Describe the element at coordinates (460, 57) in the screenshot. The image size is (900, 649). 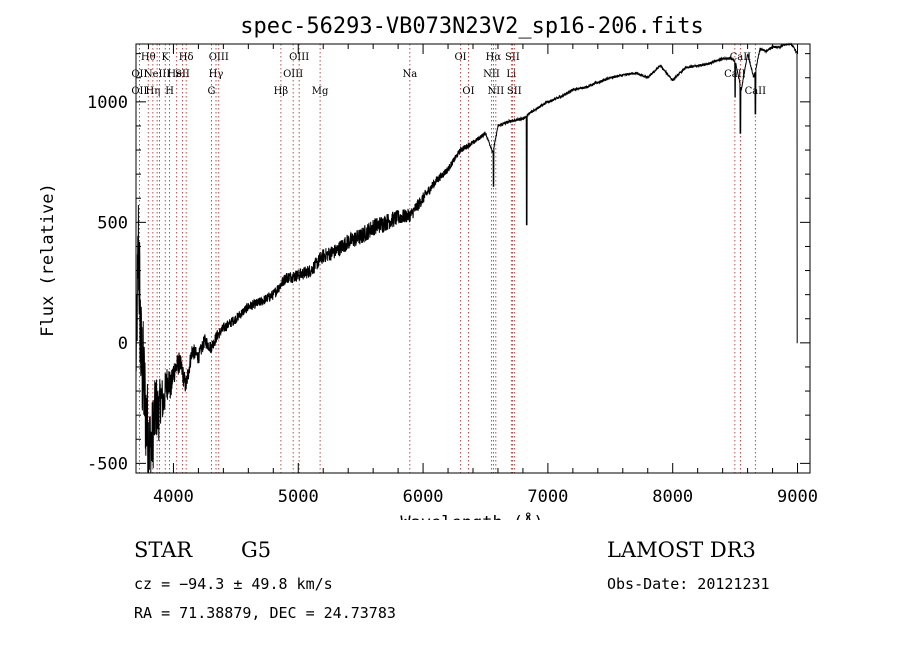
I see `line-label-18-0: OI` at that location.